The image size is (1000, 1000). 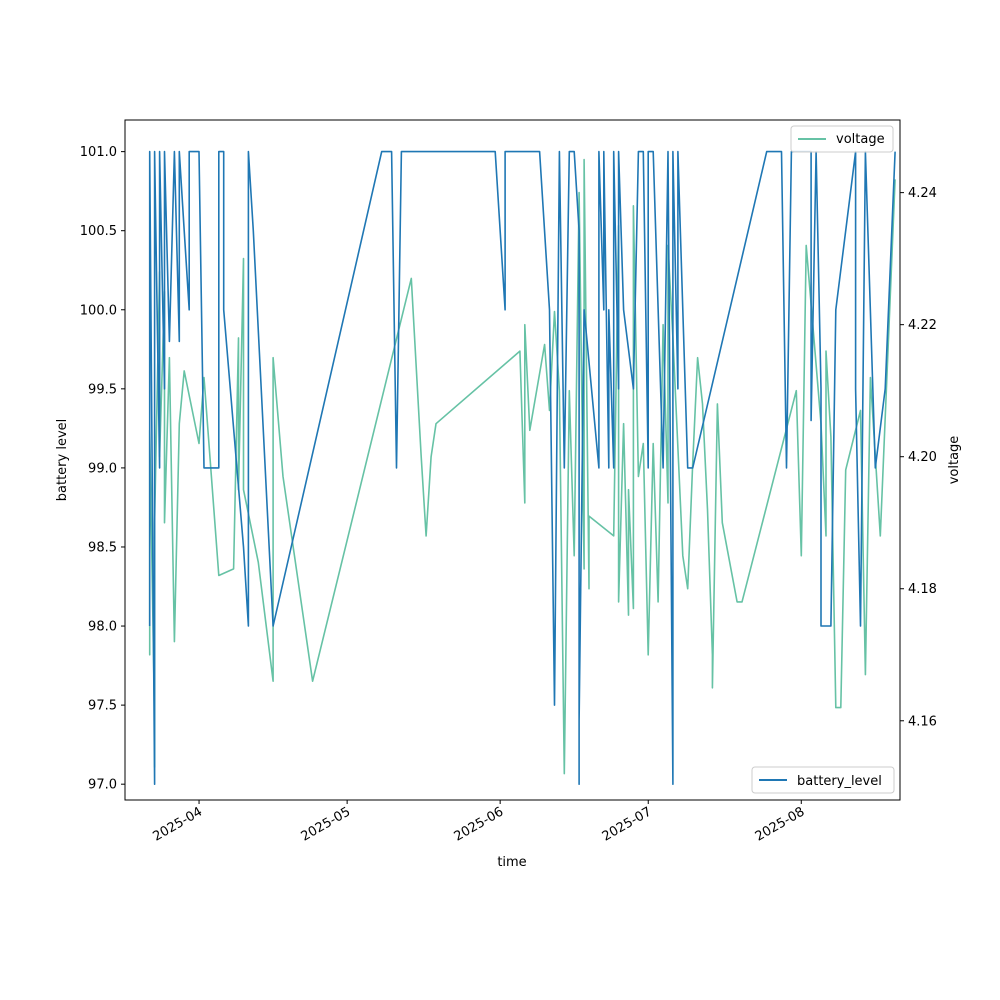 I want to click on y-right-tick-label-4-24: 4.24, so click(x=922, y=193).